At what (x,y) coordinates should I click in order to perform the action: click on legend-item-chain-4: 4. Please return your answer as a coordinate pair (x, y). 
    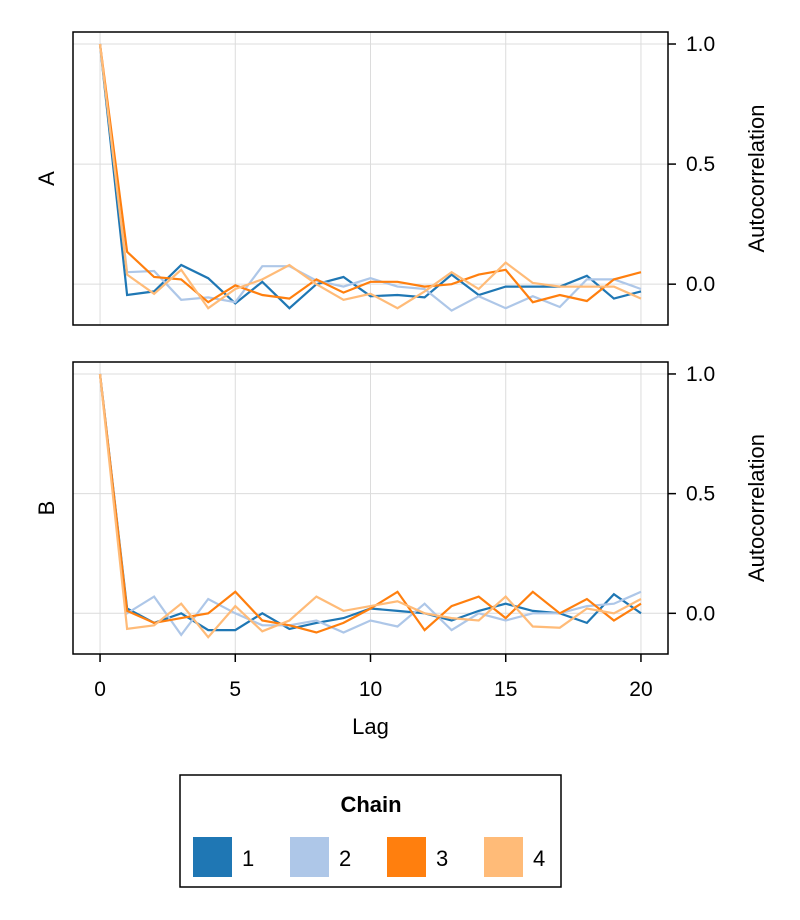
    Looking at the image, I should click on (514, 857).